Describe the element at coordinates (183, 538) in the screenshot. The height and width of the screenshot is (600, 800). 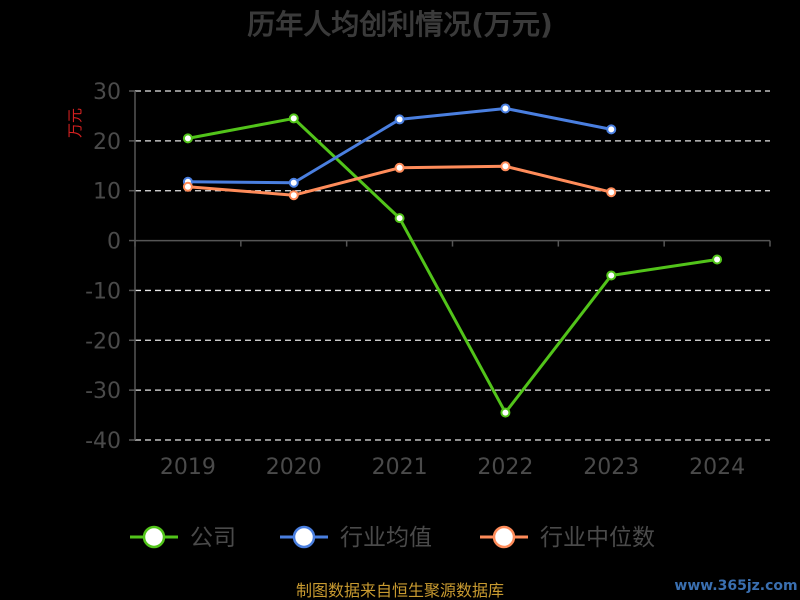
I see `legend-item-0: 公司` at that location.